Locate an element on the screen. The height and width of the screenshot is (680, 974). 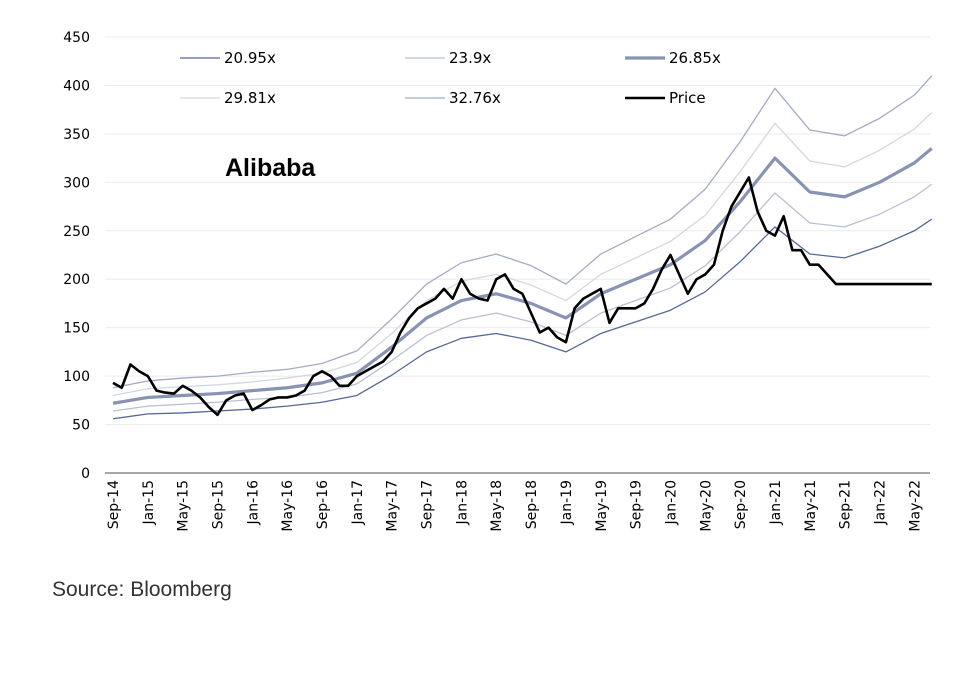
y-tick-label: 100 is located at coordinates (76, 377).